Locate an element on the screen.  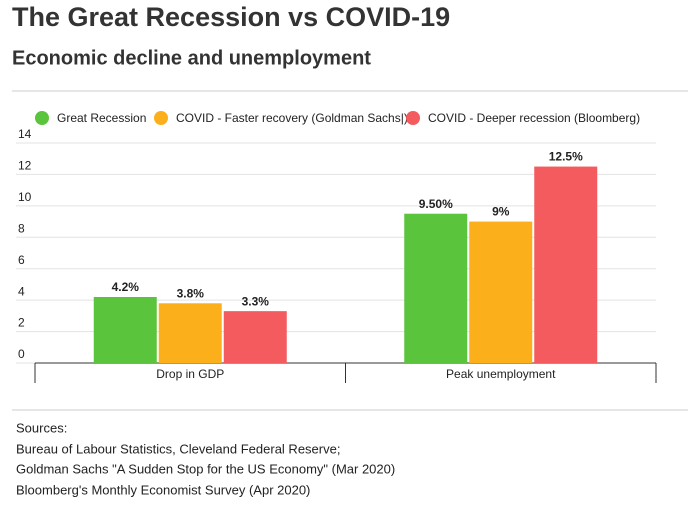
legend-label: COVID - Faster recovery (Goldman Sachs|) is located at coordinates (292, 118).